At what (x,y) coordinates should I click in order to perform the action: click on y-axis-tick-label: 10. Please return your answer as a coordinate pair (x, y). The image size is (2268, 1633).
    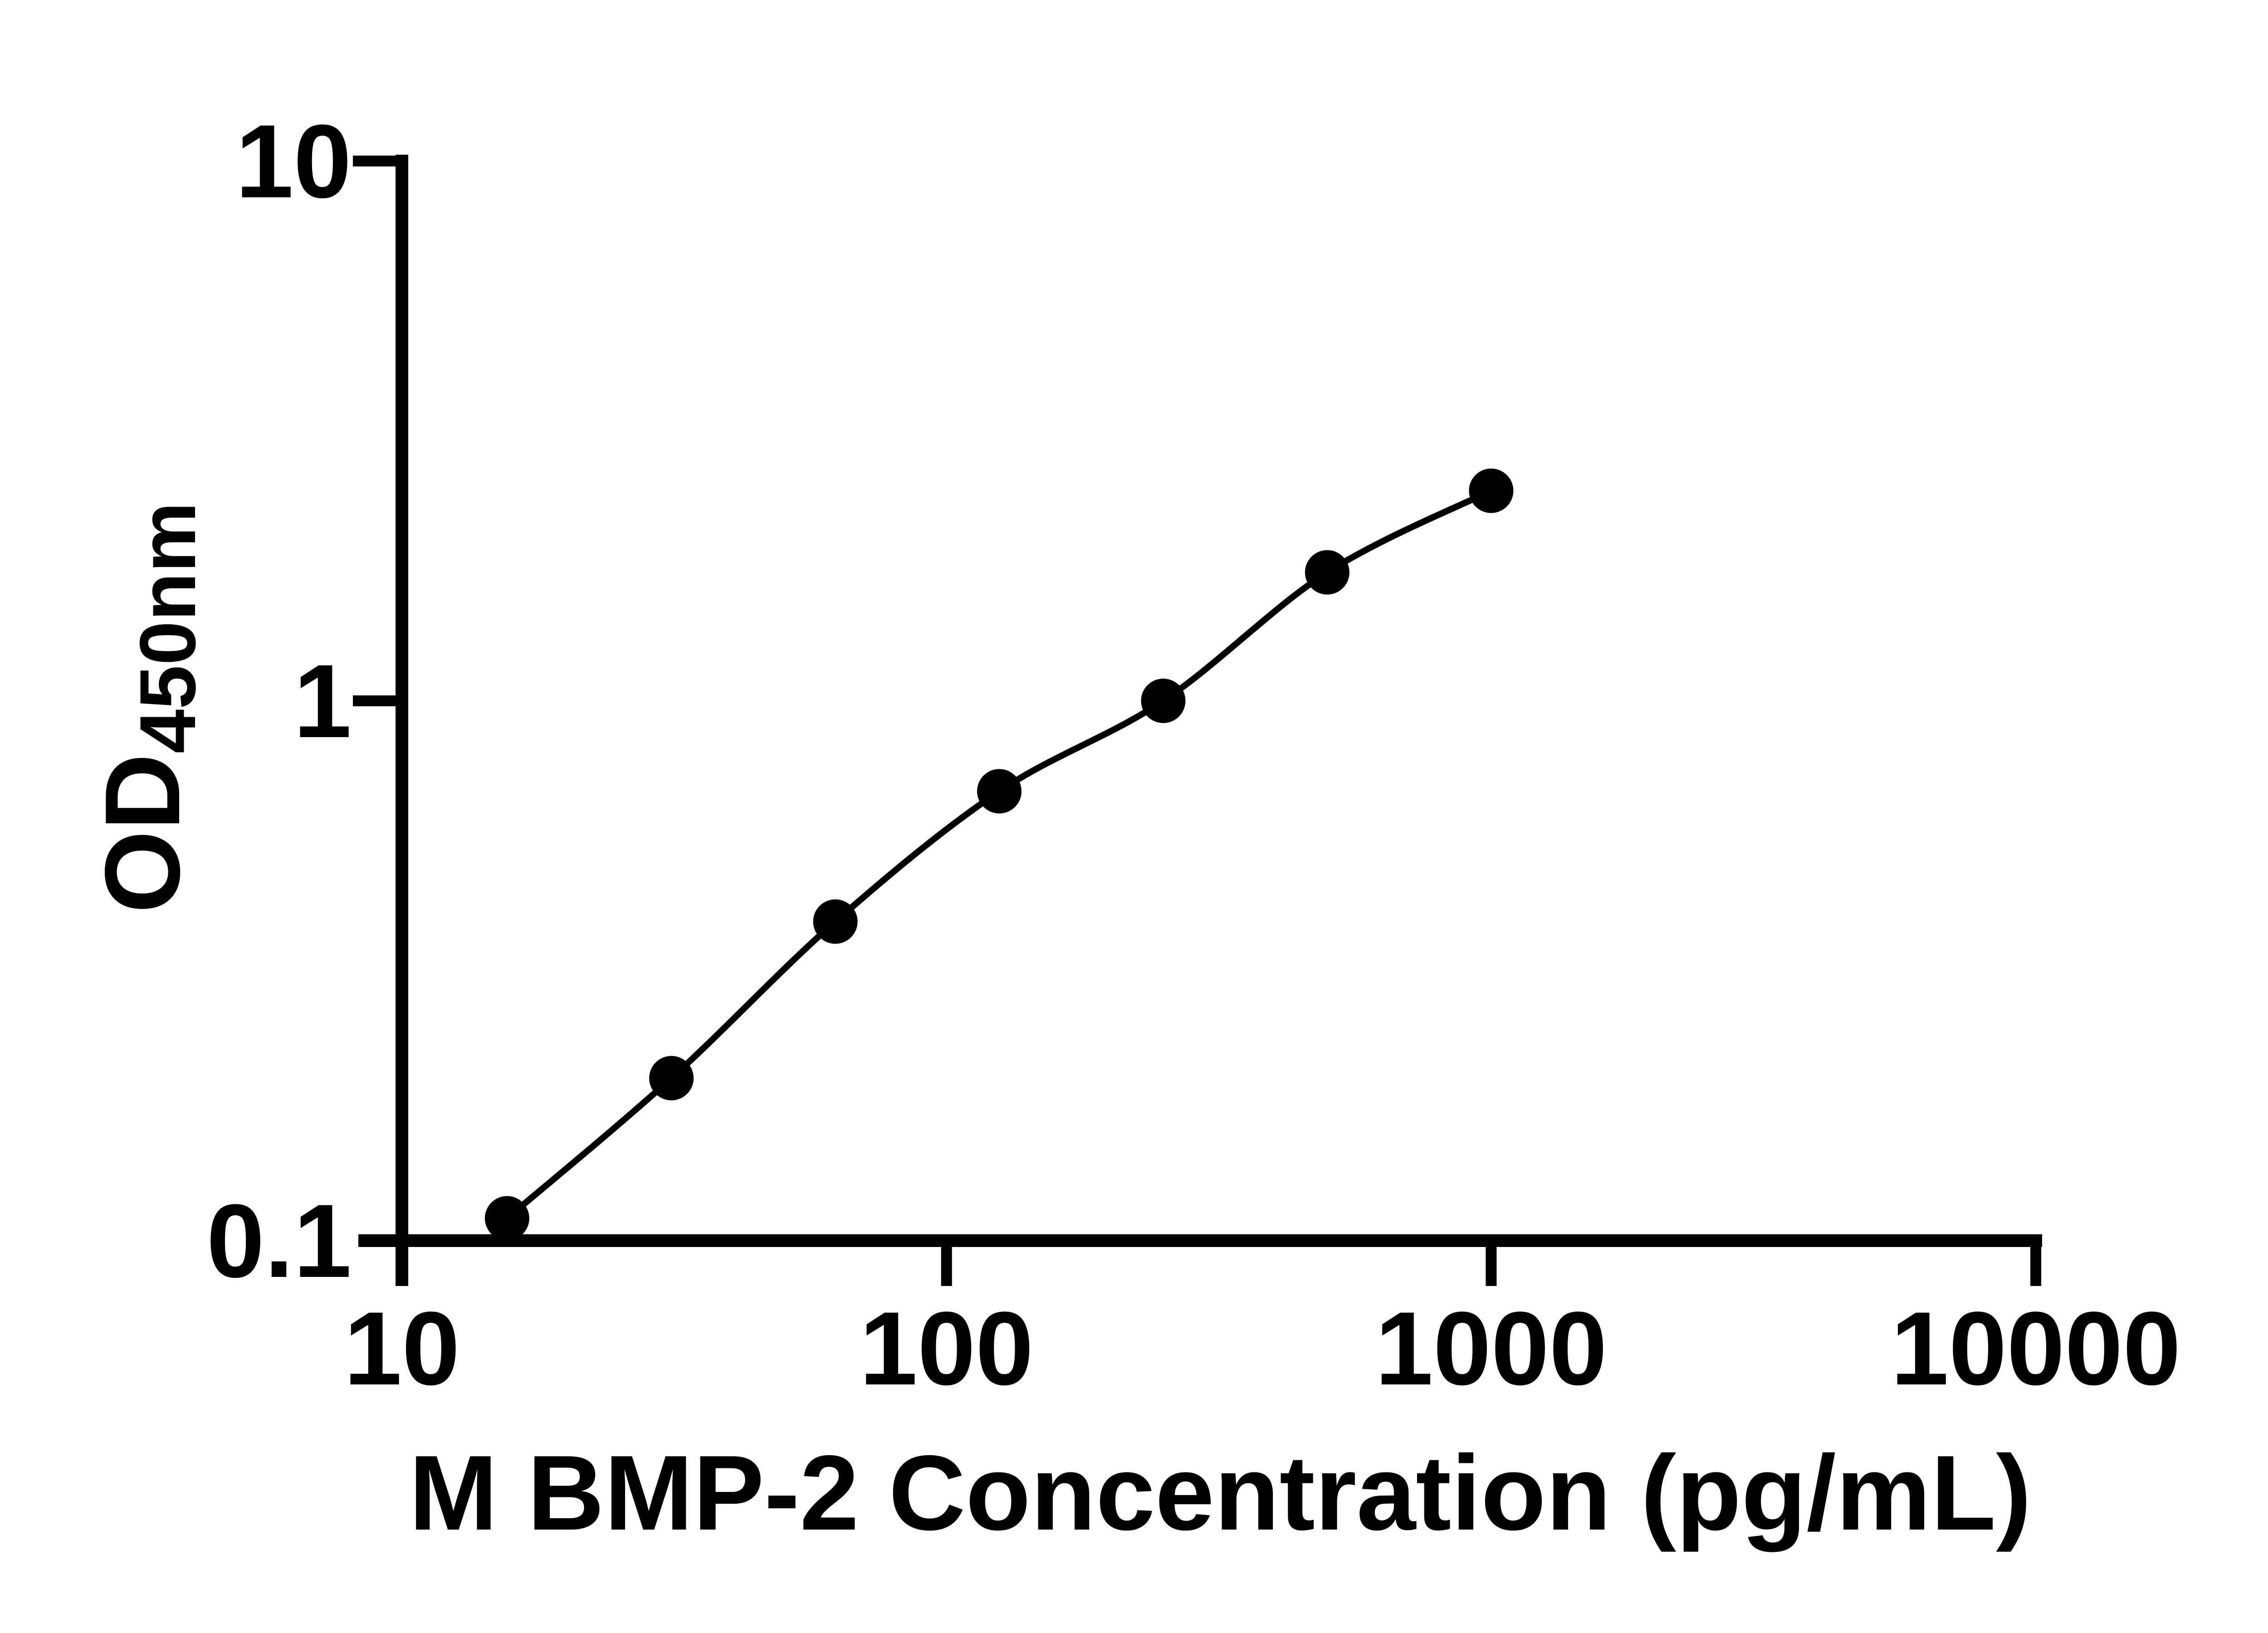
    Looking at the image, I should click on (293, 161).